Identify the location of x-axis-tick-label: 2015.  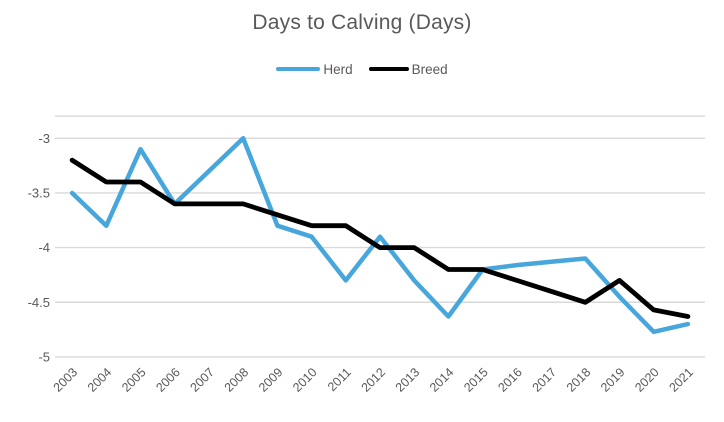
(476, 380).